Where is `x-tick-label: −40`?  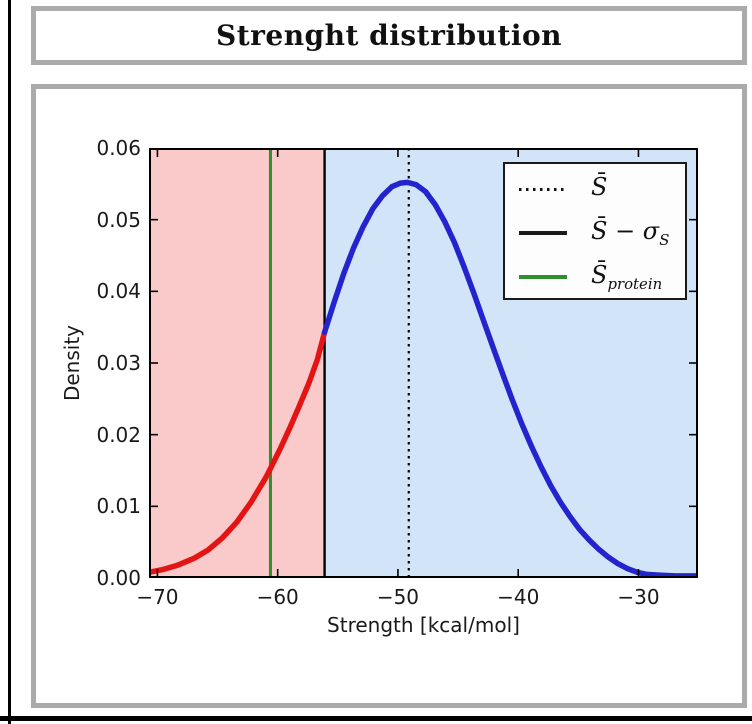
x-tick-label: −40 is located at coordinates (518, 597).